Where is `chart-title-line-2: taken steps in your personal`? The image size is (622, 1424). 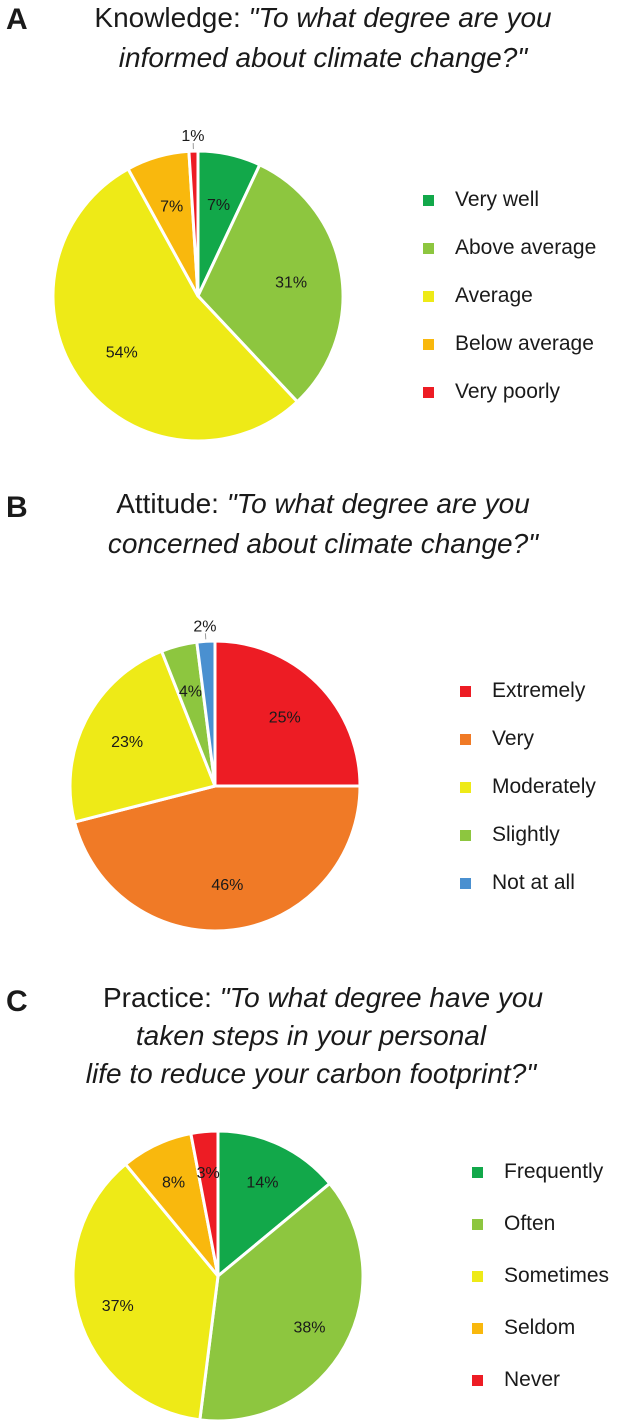
chart-title-line-2: taken steps in your personal is located at coordinates (311, 1036).